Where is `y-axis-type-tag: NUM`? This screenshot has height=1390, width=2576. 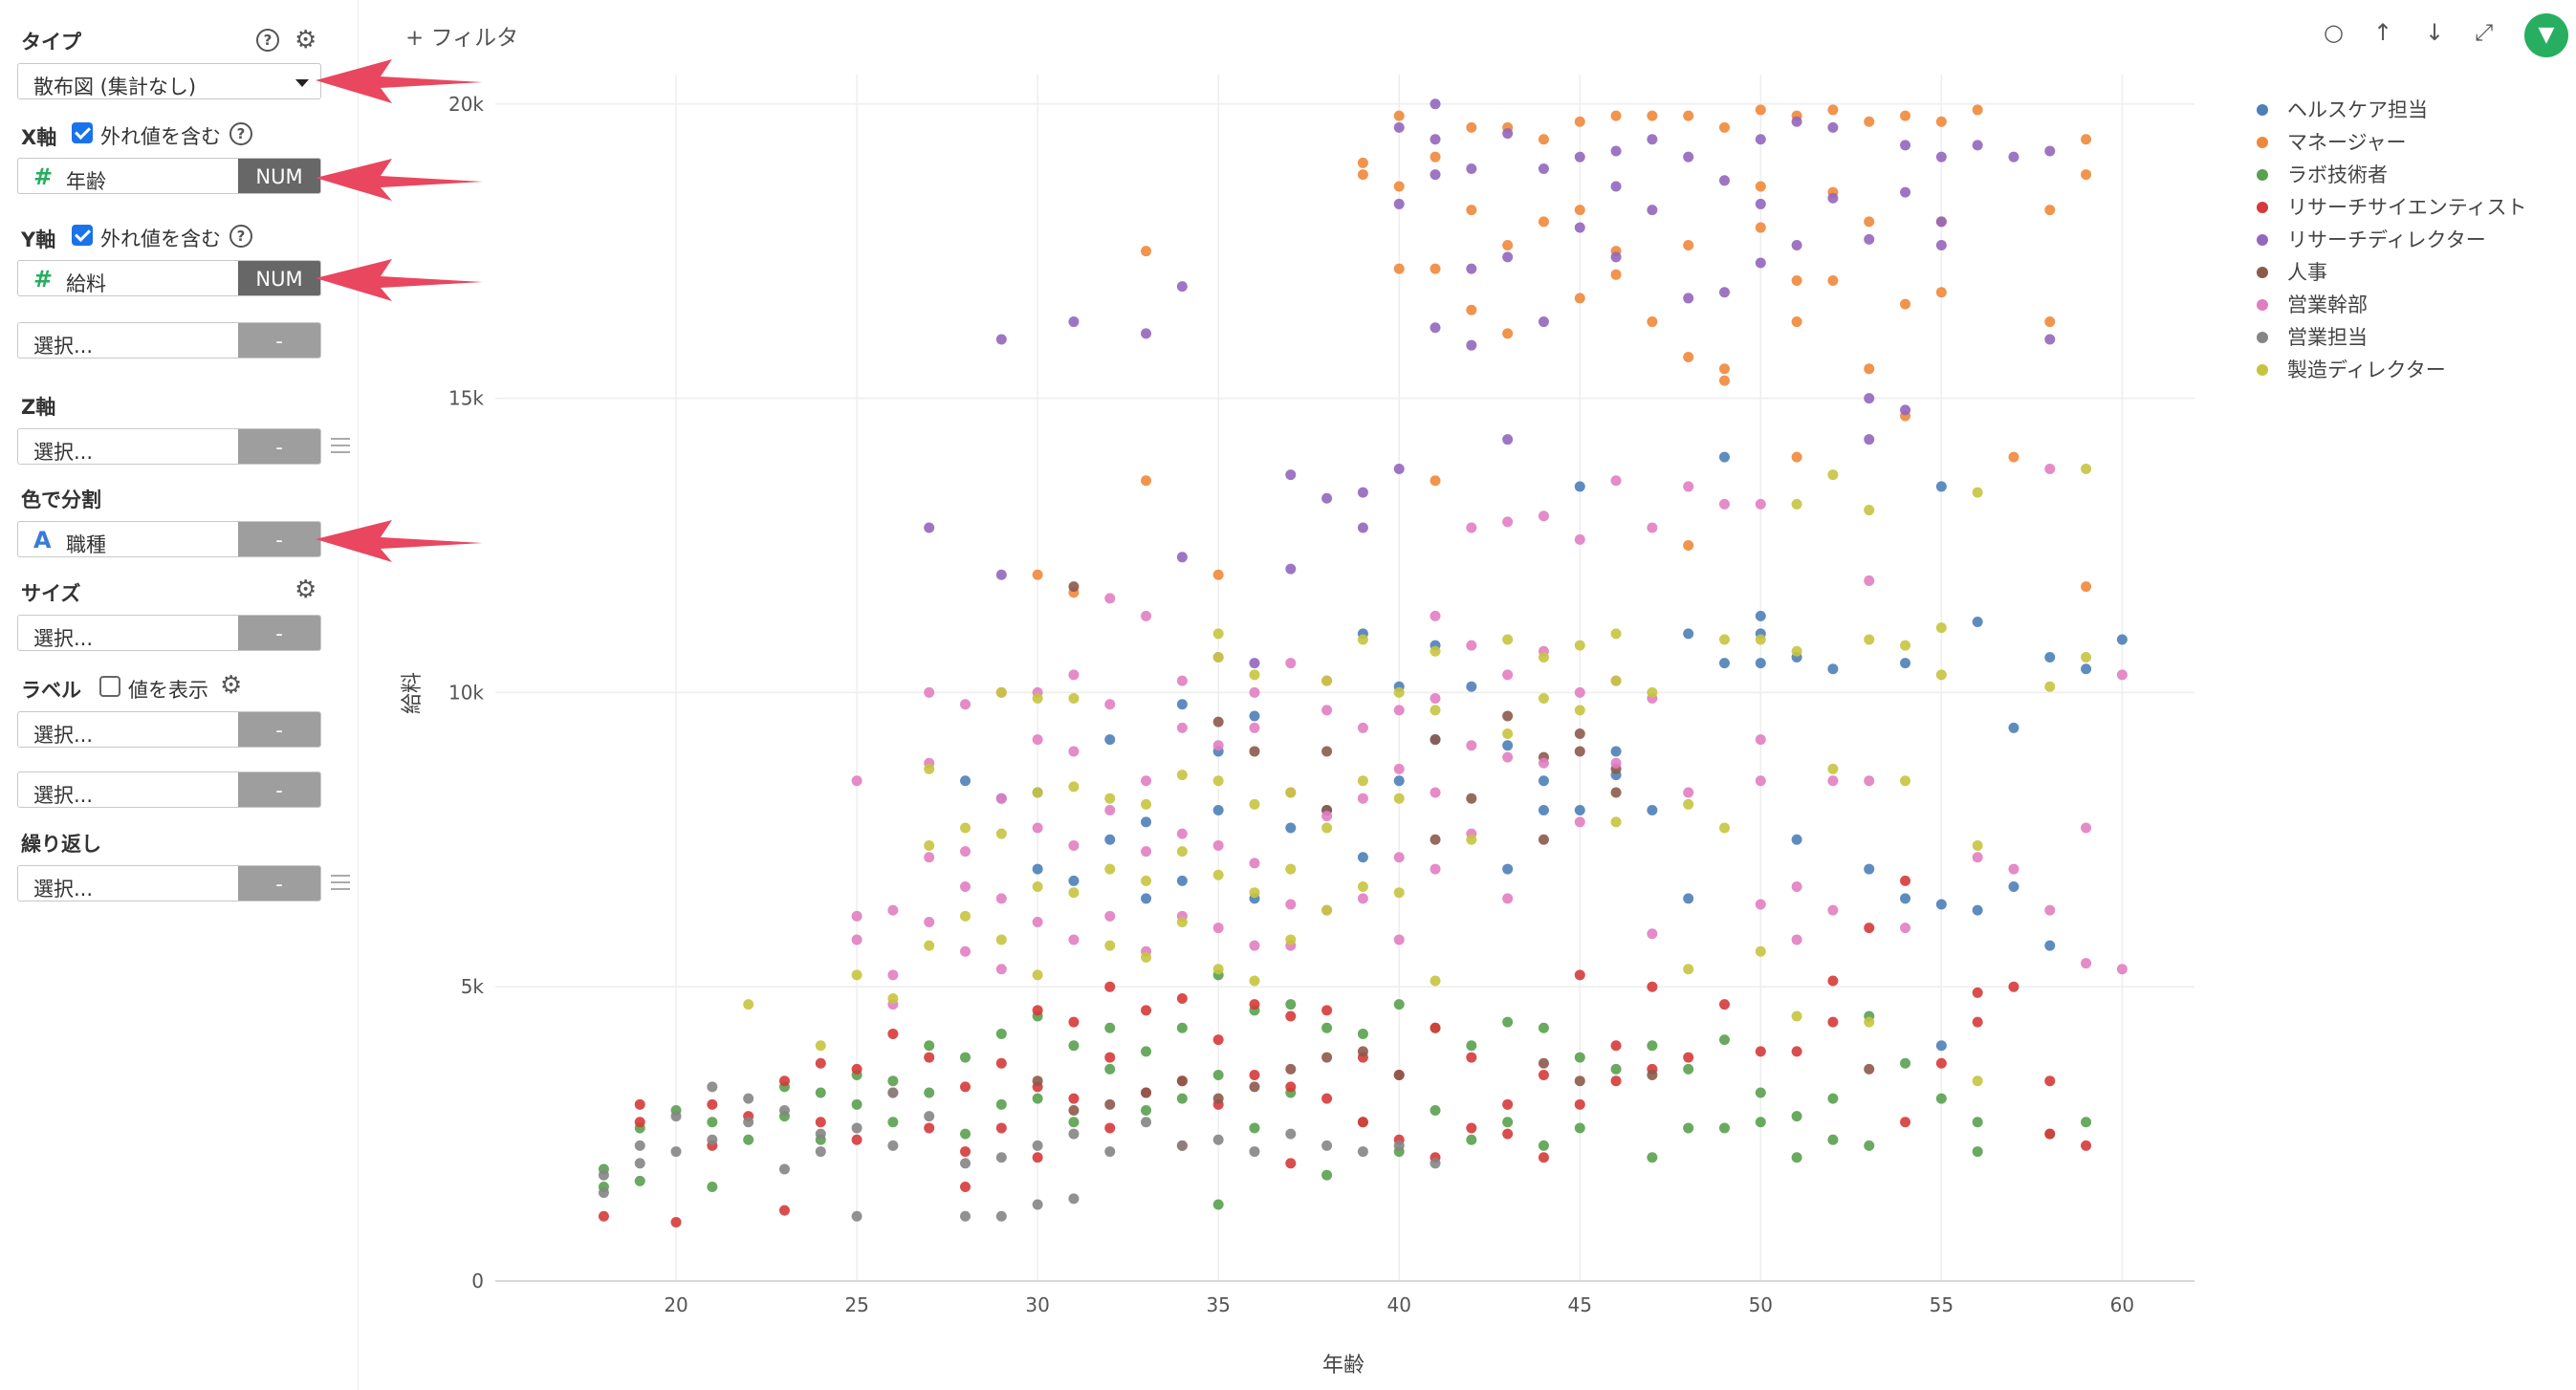
y-axis-type-tag: NUM is located at coordinates (279, 278).